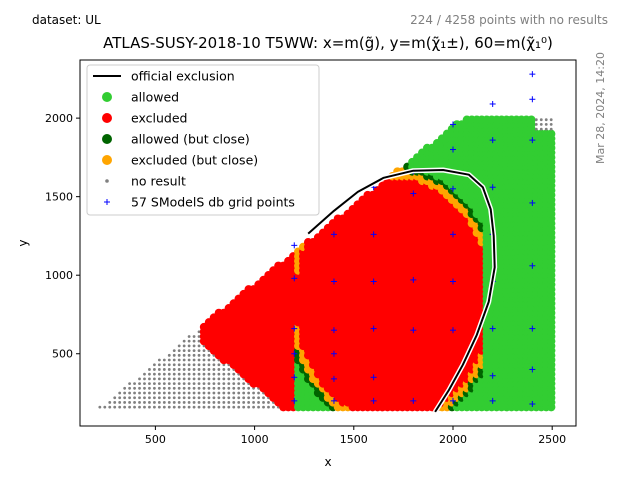 This screenshot has height=480, width=640. What do you see at coordinates (164, 76) in the screenshot?
I see `legend-entry: official exclusion` at bounding box center [164, 76].